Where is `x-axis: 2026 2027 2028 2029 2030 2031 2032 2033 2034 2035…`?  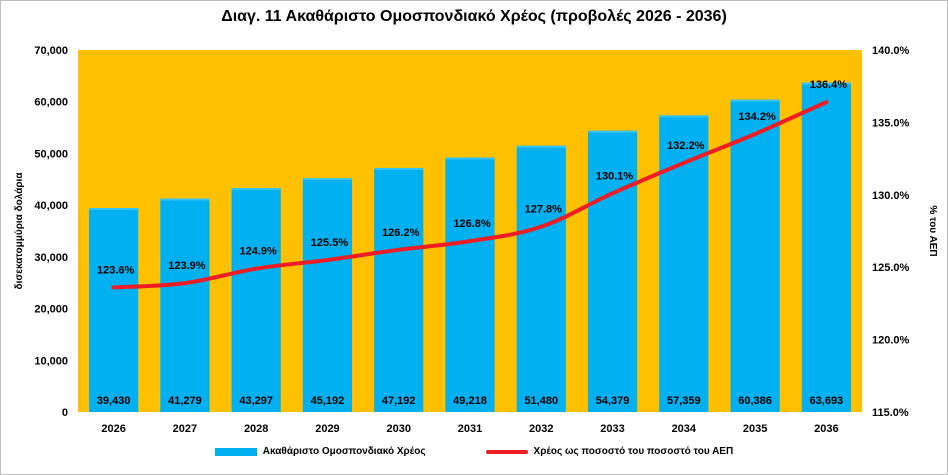 x-axis: 2026 2027 2028 2029 2030 2031 2032 2033 2034 2035… is located at coordinates (469, 429).